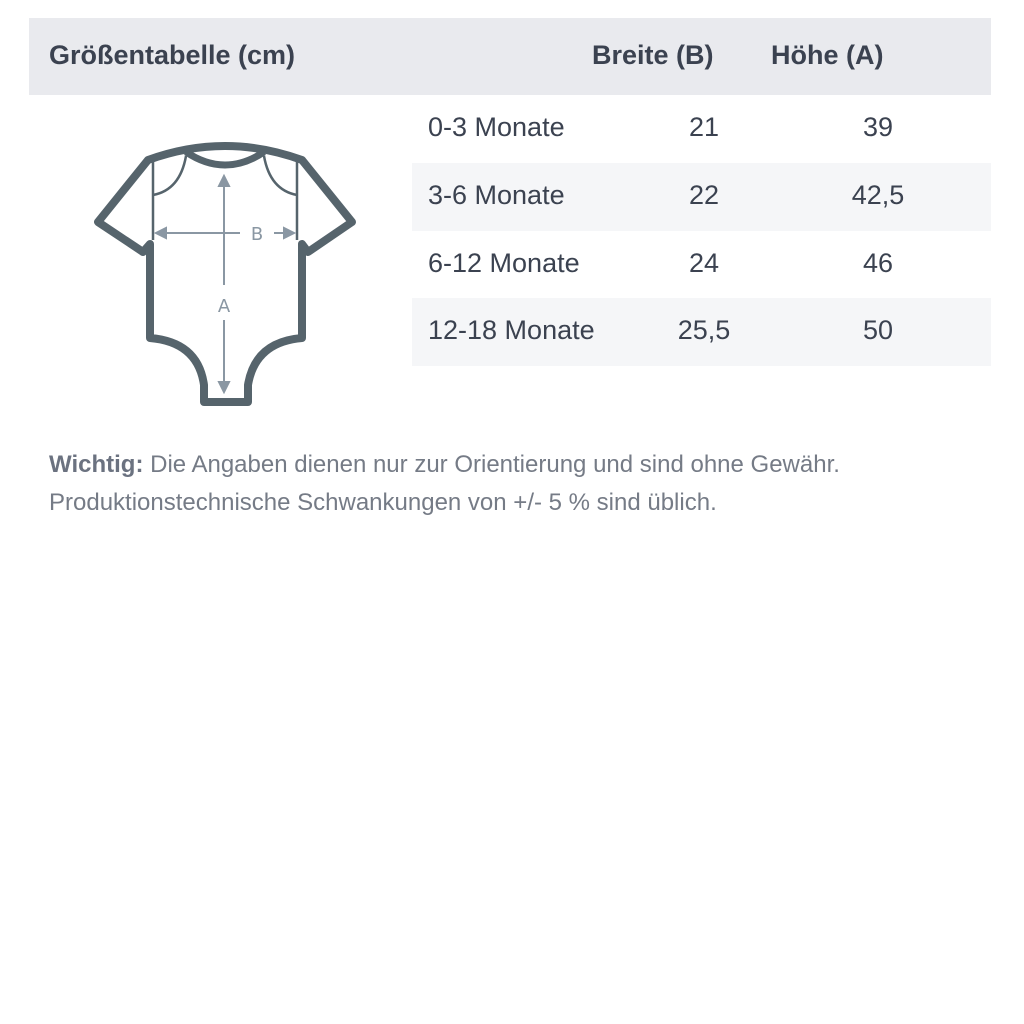 This screenshot has height=1024, width=1024. Describe the element at coordinates (224, 306) in the screenshot. I see `label-a: A` at that location.